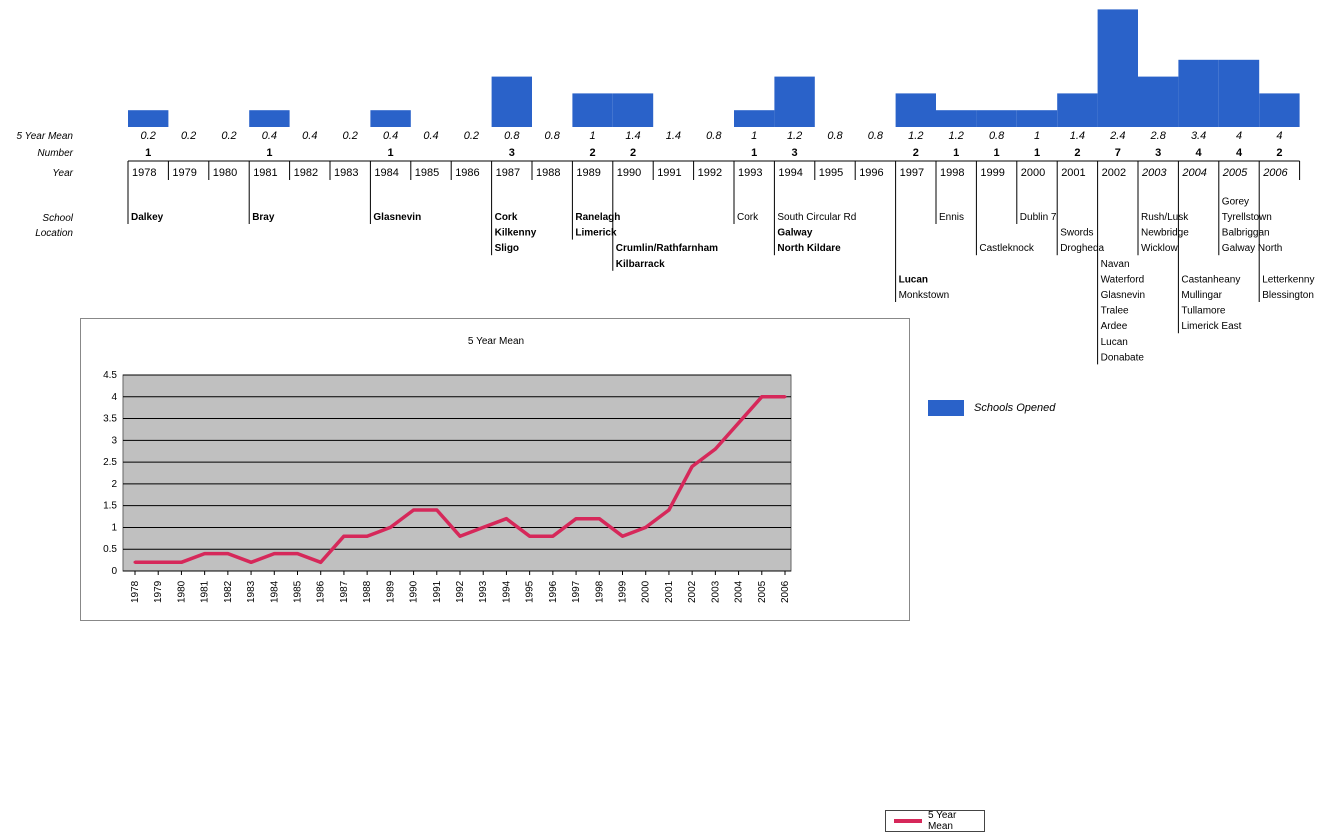 The image size is (1336, 832). What do you see at coordinates (158, 562) in the screenshot?
I see `point-1979` at bounding box center [158, 562].